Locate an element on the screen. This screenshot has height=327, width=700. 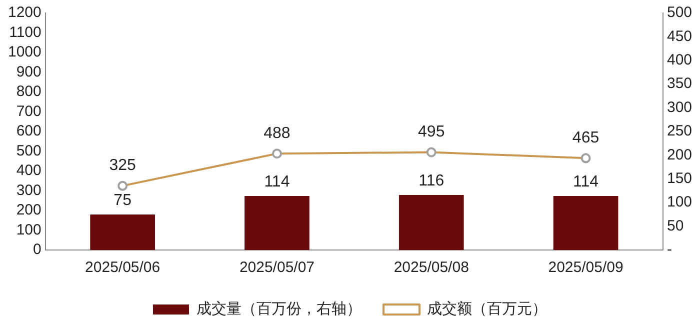
y-tick-label: 400 is located at coordinates (29, 171).